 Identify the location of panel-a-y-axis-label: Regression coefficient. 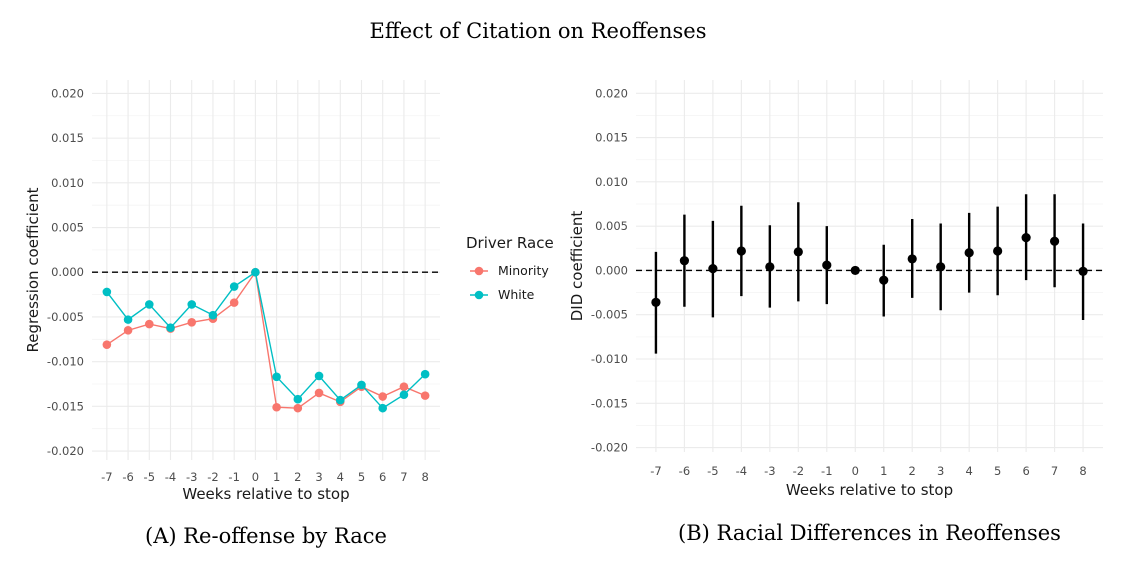
(33, 269).